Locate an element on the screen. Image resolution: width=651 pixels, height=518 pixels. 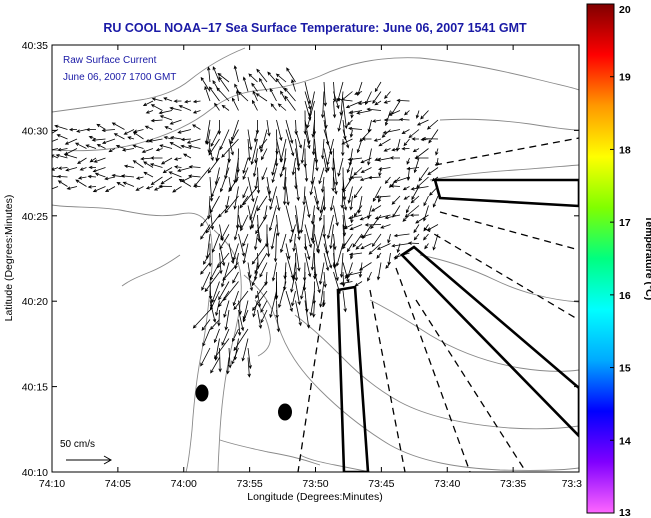
colorbar-tick-label: 13 is located at coordinates (625, 512).